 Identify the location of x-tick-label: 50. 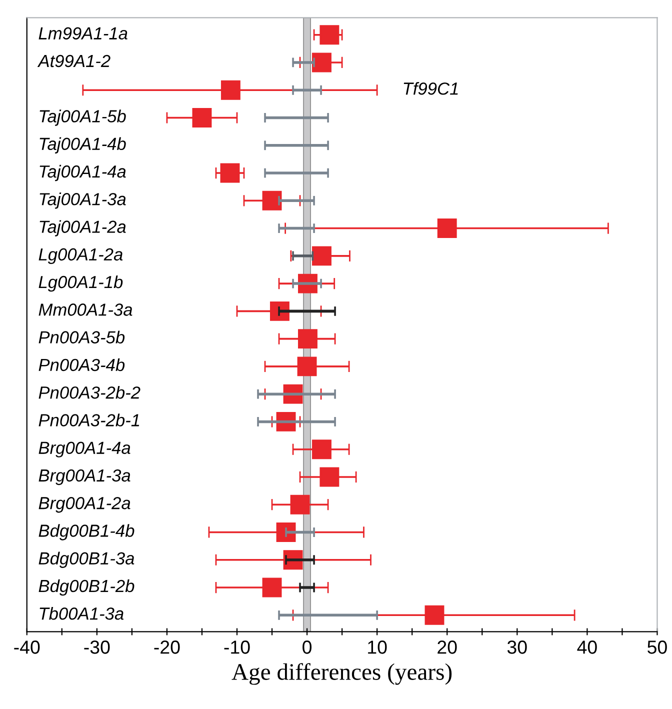
(657, 647).